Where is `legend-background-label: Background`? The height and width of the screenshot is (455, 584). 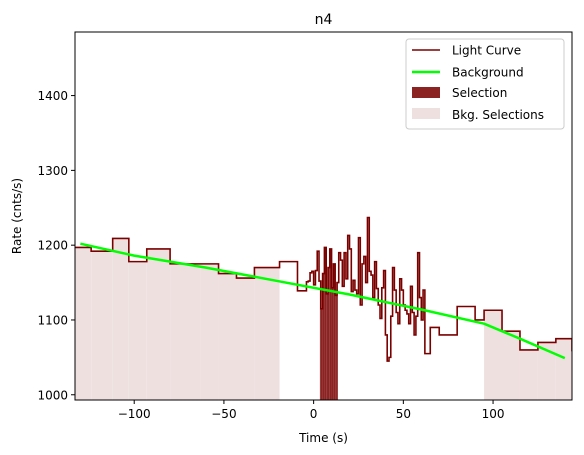 legend-background-label: Background is located at coordinates (488, 73).